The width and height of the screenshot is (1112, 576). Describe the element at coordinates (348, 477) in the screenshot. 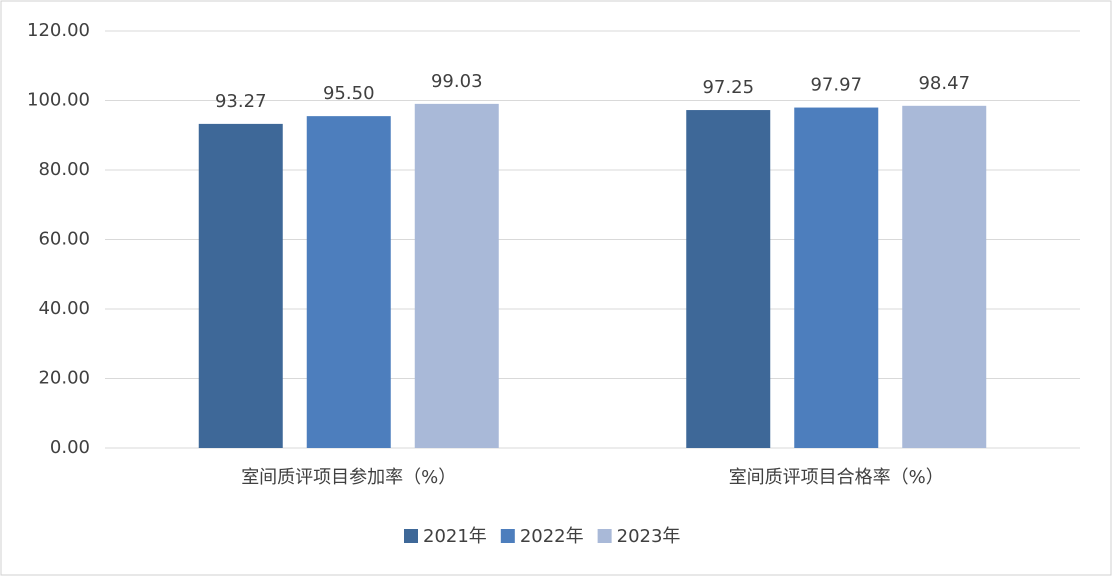

I see `x-tick-label: 室间质评项目参加率（%）` at that location.